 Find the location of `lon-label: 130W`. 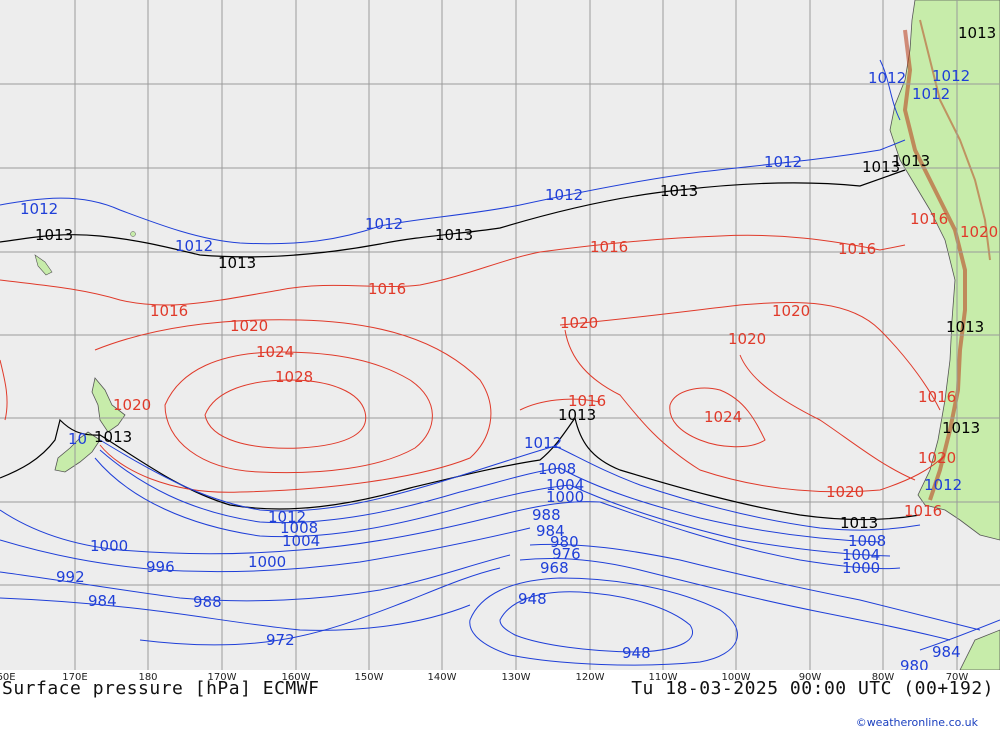

lon-label: 130W is located at coordinates (516, 677).